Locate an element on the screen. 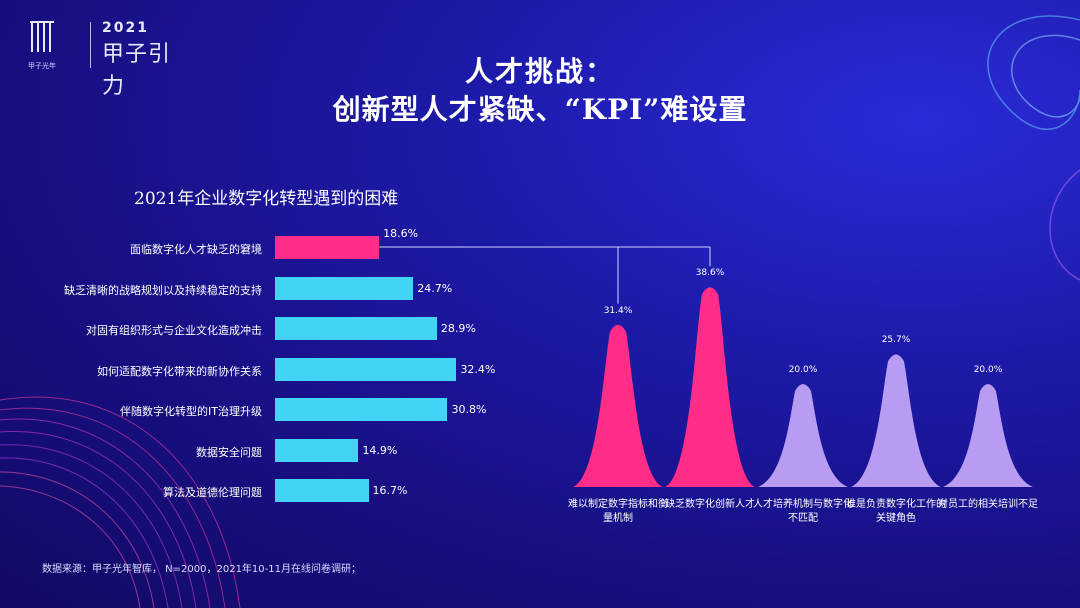 The image size is (1080, 608). logo: 甲子光年 2021 甲子引力 is located at coordinates (103, 58).